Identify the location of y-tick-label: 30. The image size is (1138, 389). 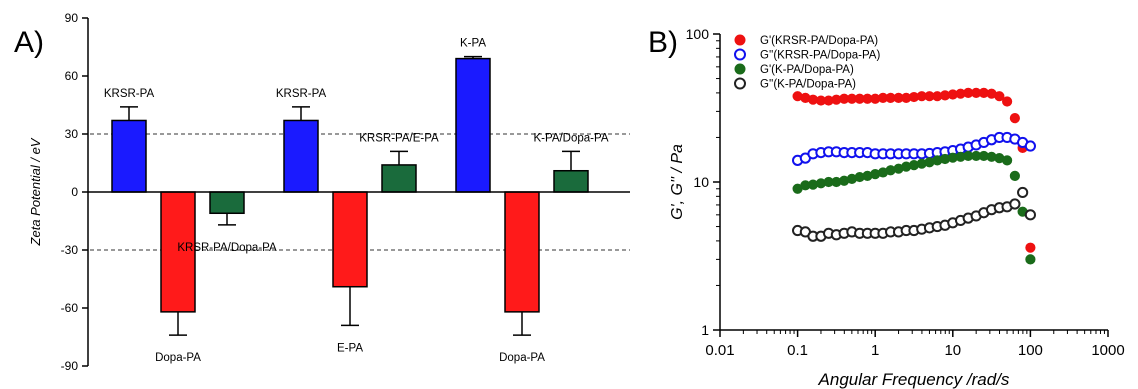
(72, 134).